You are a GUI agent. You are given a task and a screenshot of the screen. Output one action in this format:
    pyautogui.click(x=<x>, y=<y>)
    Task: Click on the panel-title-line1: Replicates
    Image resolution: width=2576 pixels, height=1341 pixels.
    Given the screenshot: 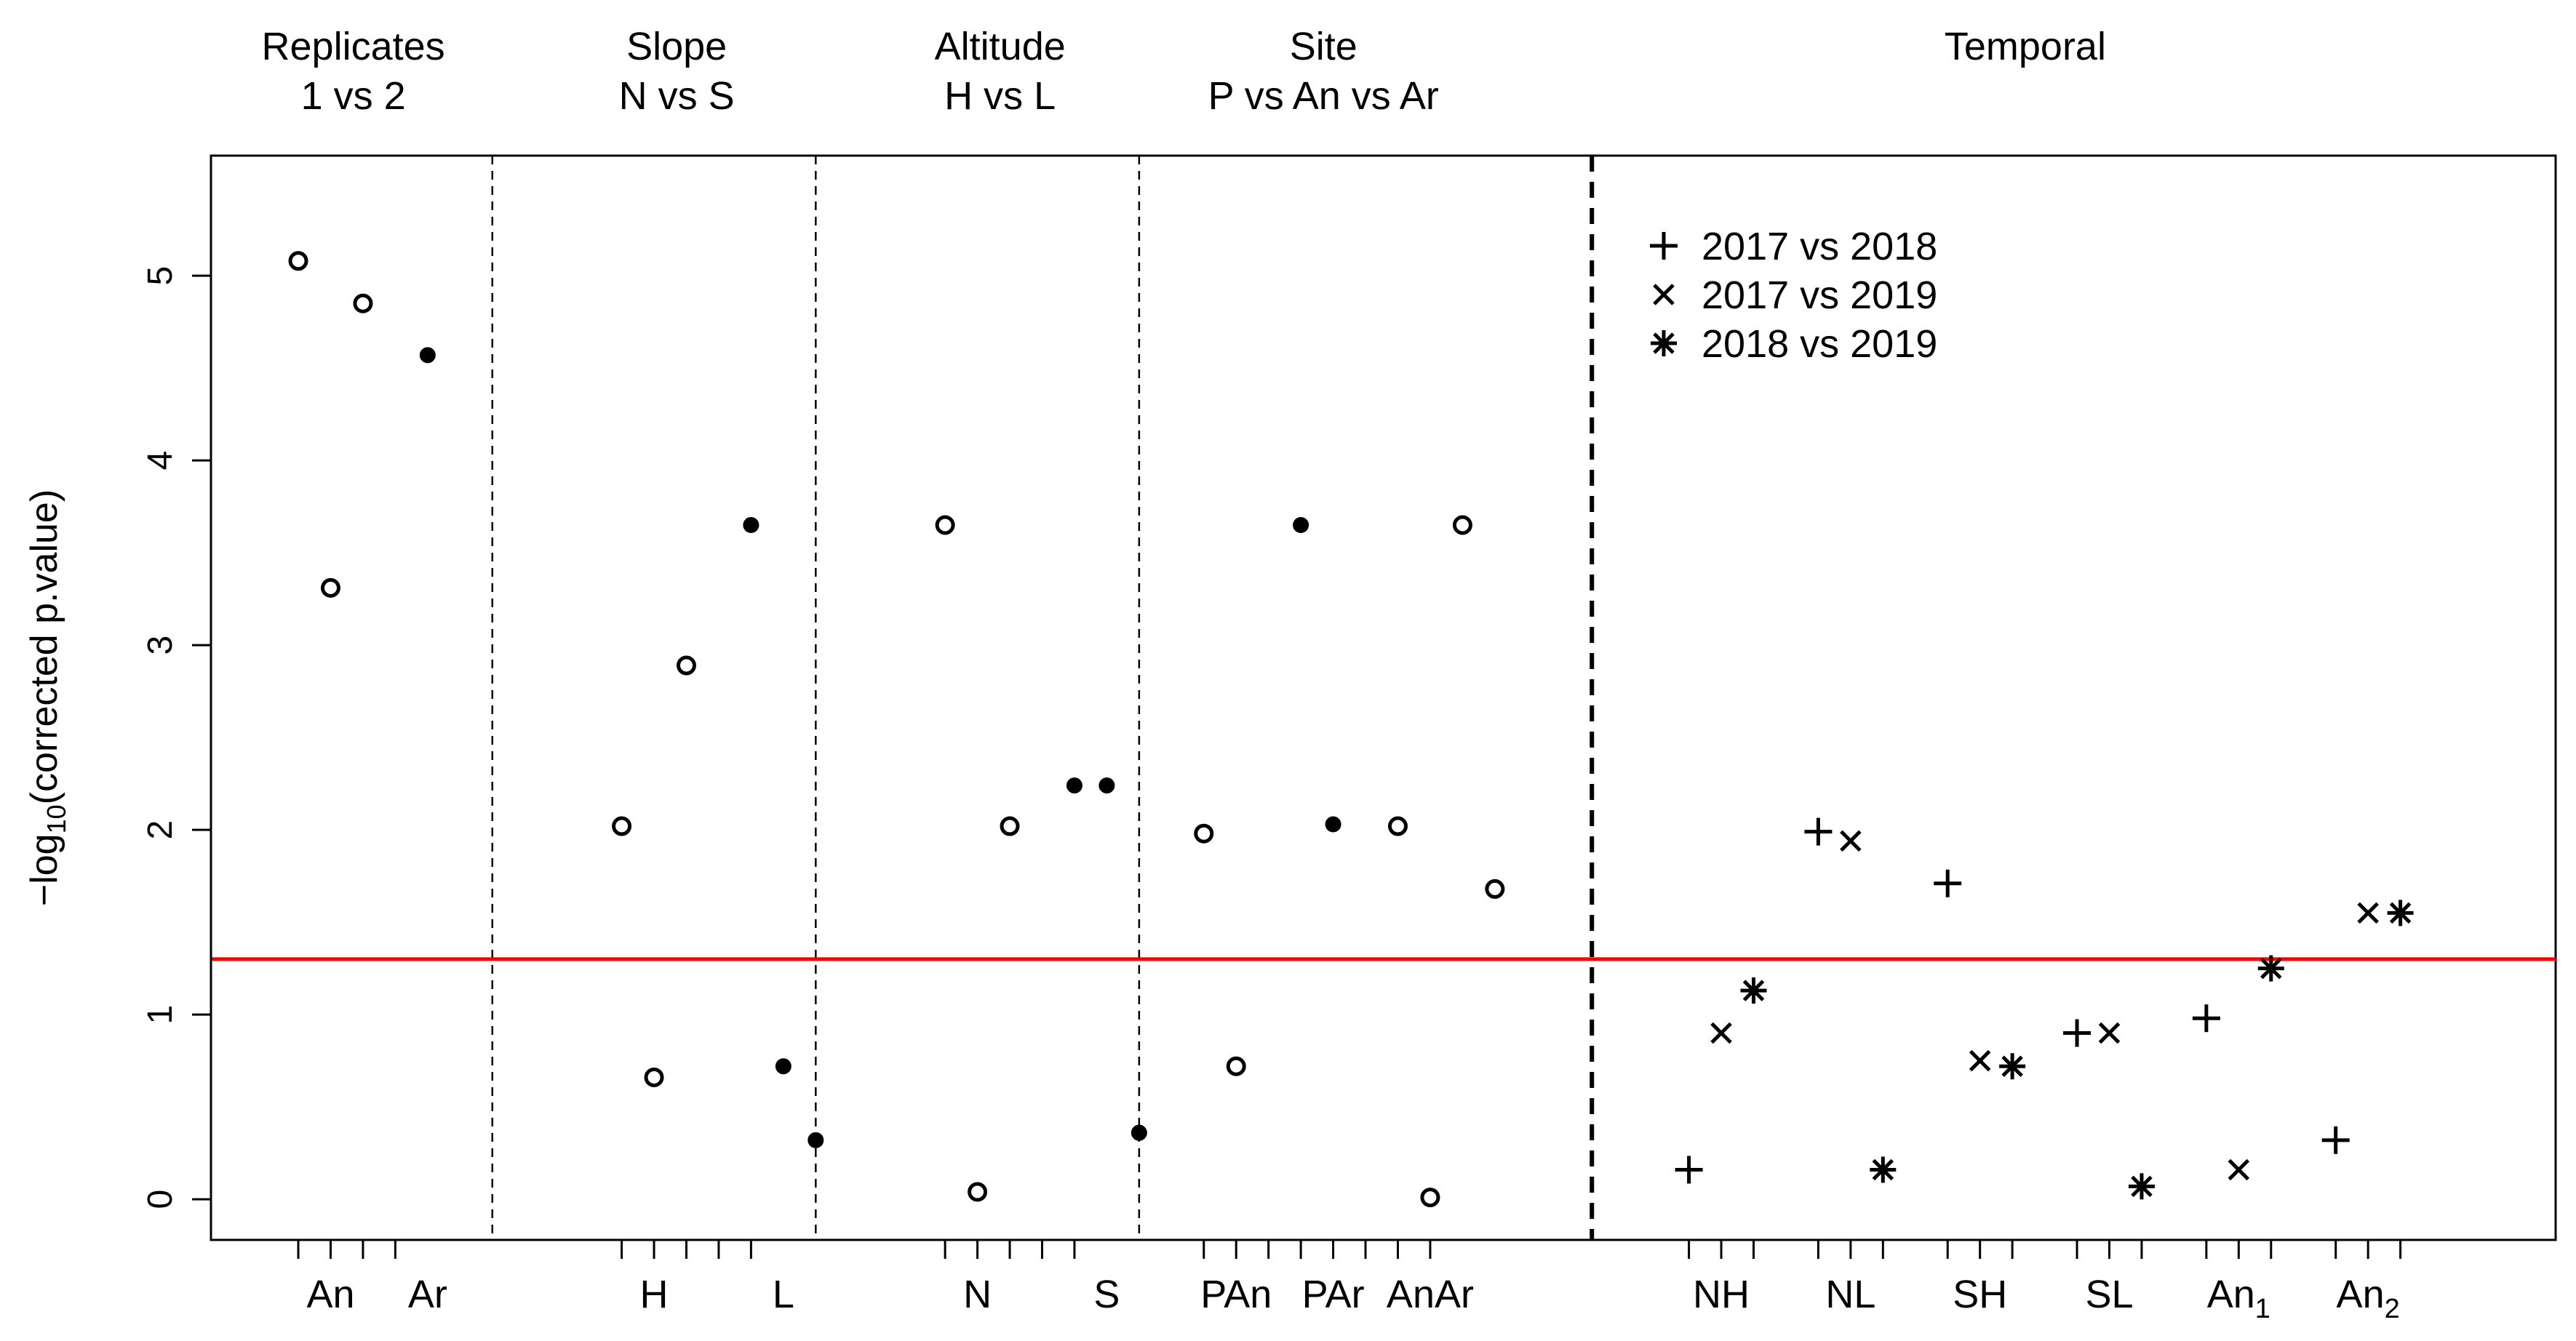 What is the action you would take?
    pyautogui.click(x=353, y=46)
    